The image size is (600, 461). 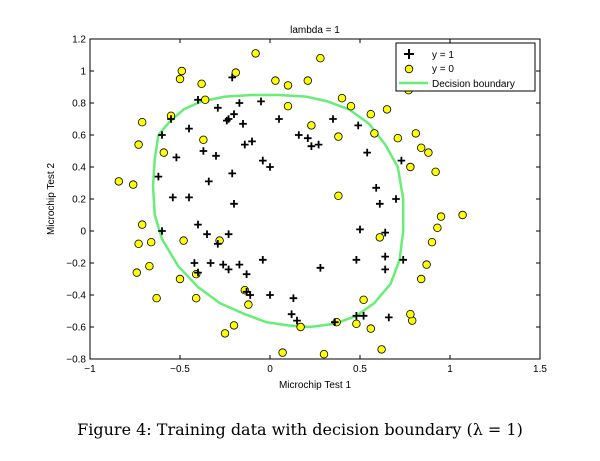 I want to click on y-tick-label-2: −0.4, so click(x=76, y=296).